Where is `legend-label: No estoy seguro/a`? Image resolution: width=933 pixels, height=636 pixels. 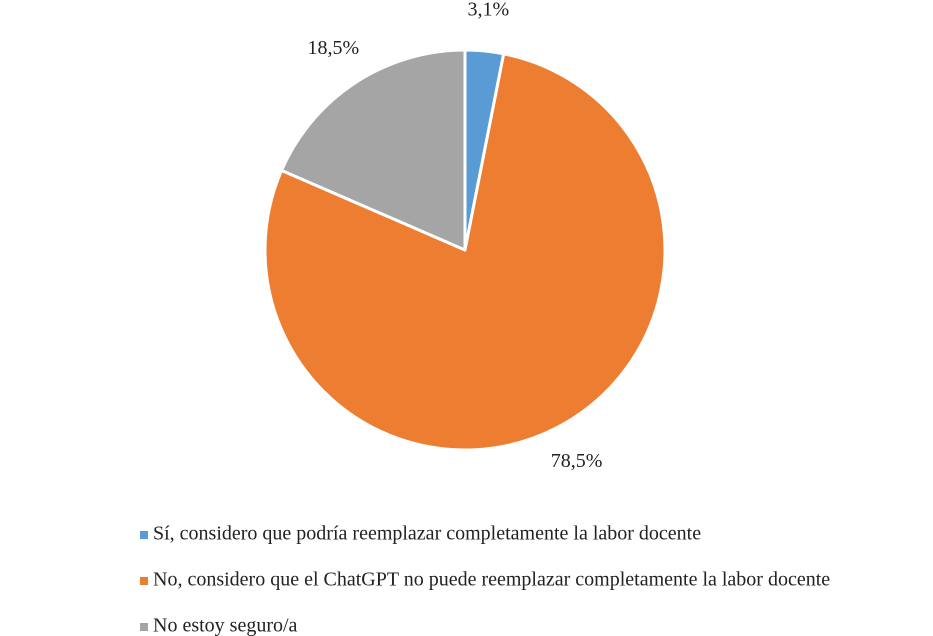 legend-label: No estoy seguro/a is located at coordinates (225, 625).